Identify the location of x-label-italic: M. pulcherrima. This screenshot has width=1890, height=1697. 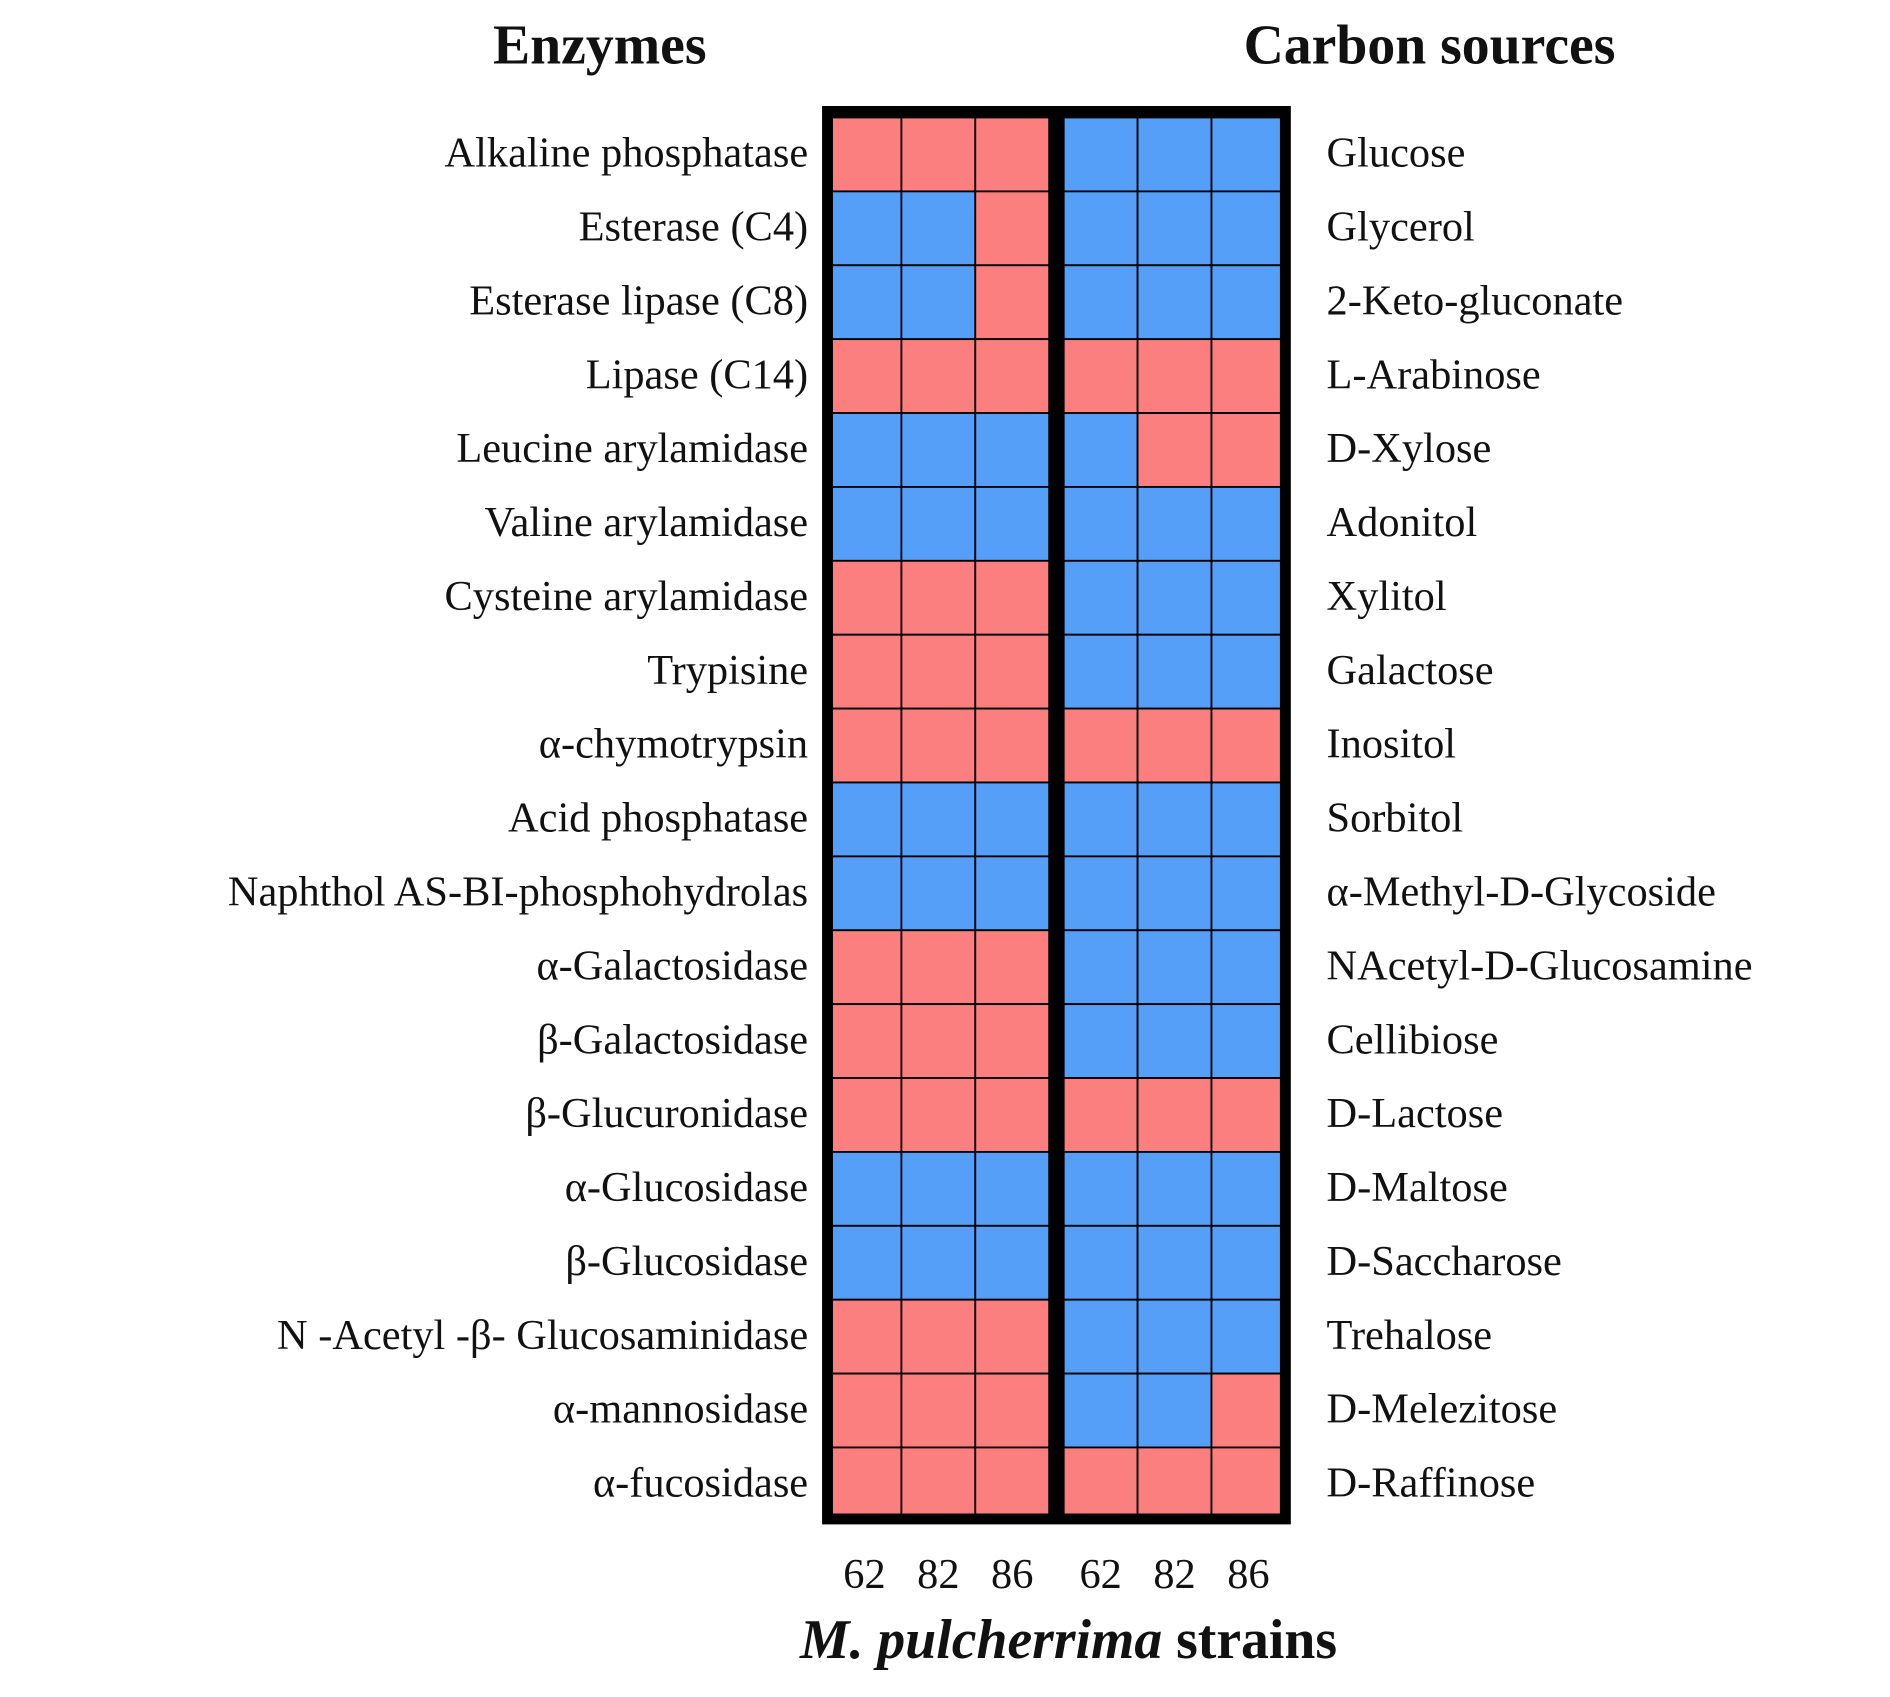
(980, 1640).